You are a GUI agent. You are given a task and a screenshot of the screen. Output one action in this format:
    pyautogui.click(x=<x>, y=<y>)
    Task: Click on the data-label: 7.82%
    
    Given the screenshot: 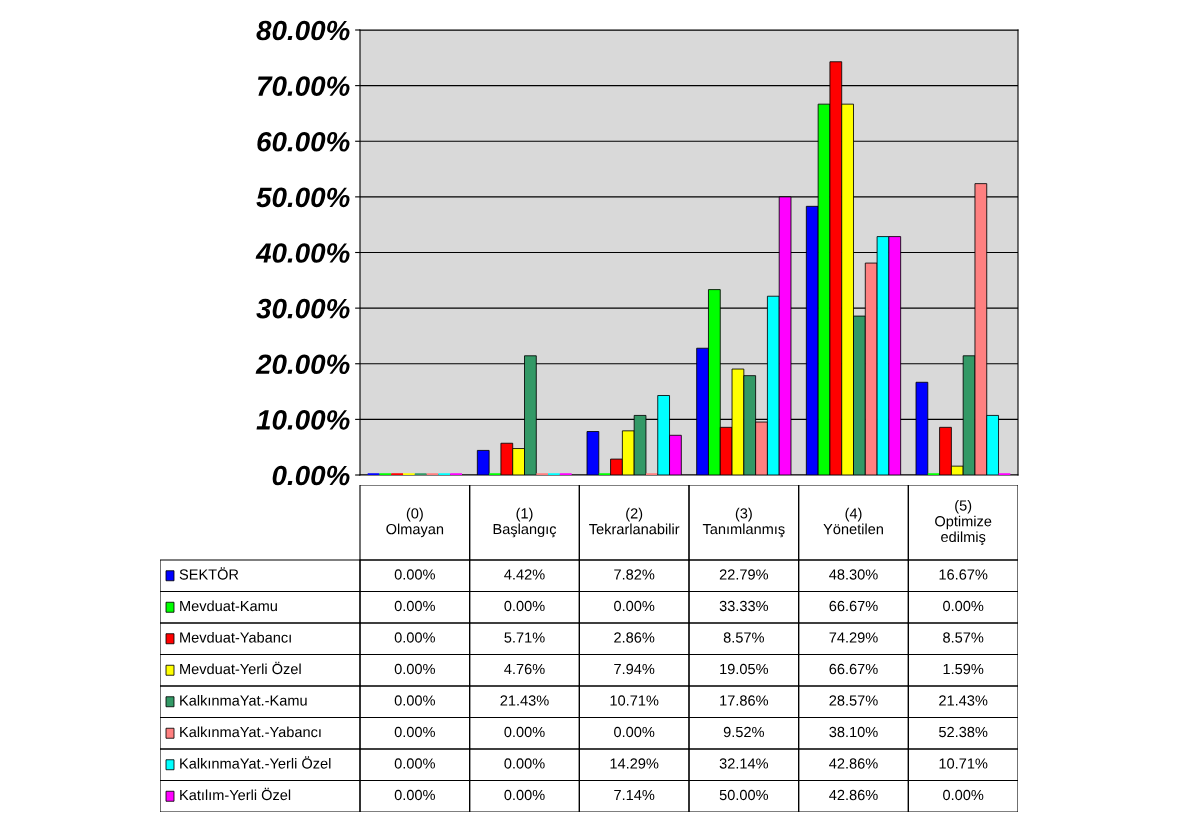 What is the action you would take?
    pyautogui.click(x=634, y=574)
    